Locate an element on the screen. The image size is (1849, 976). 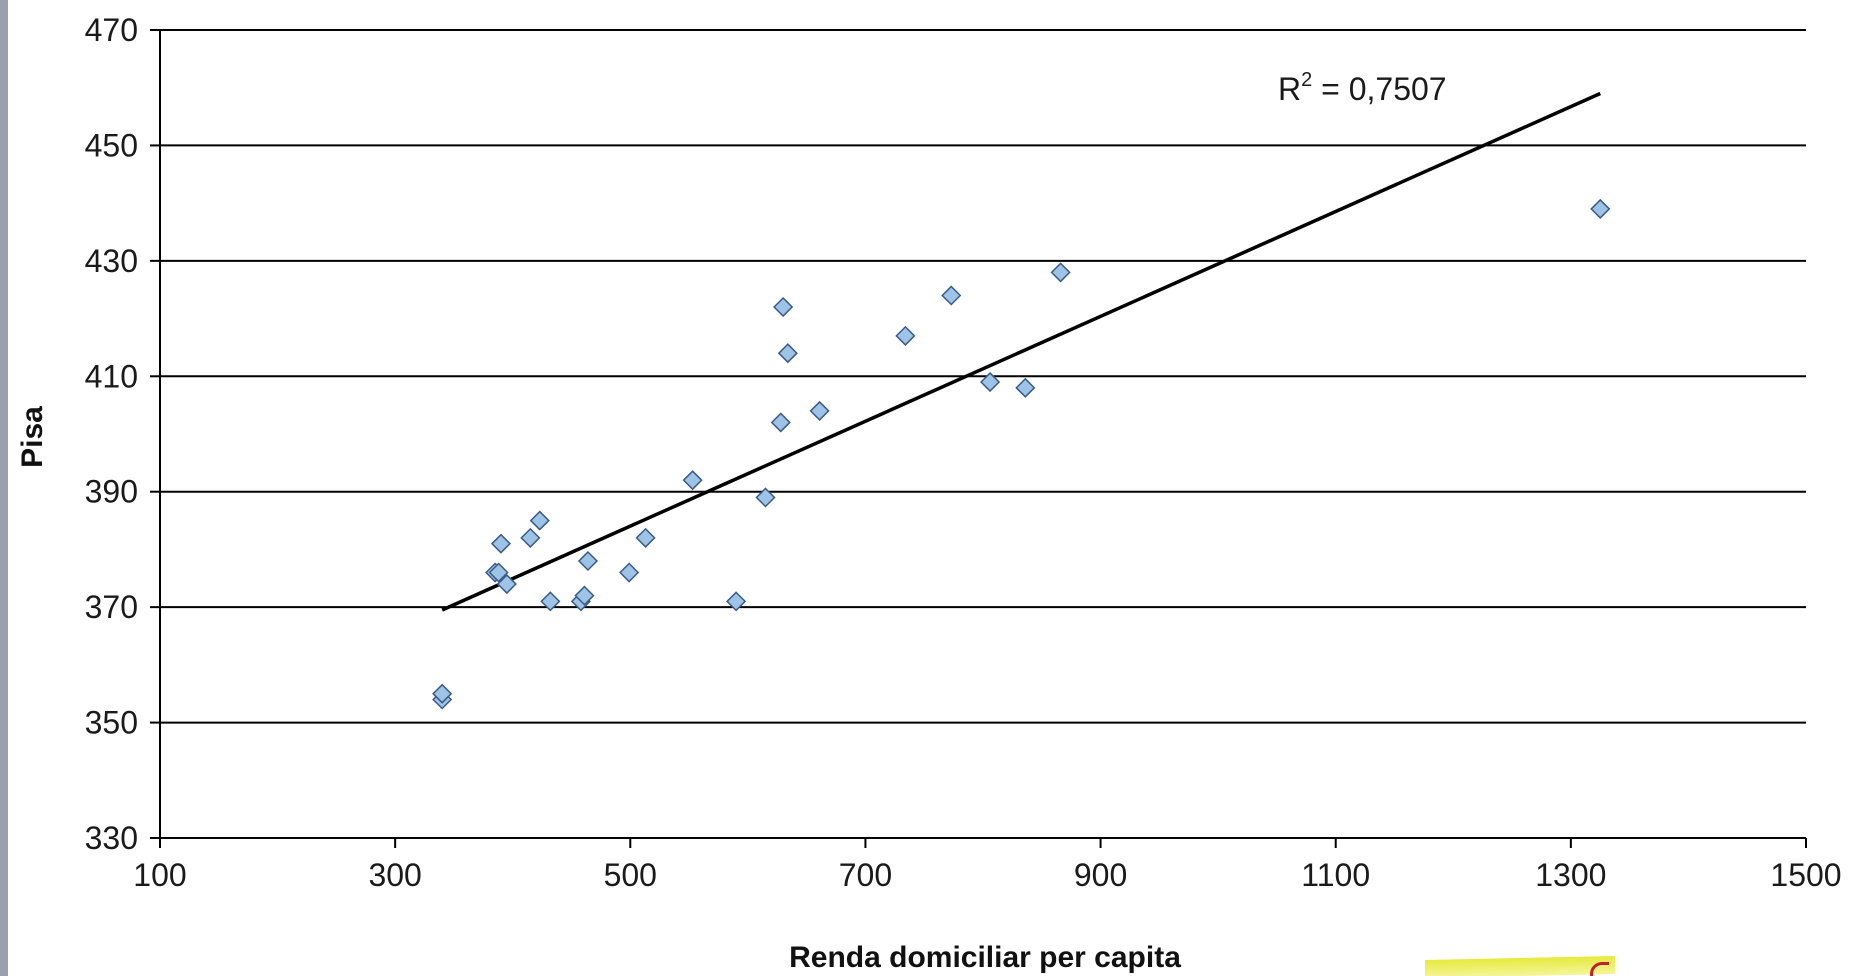
y-tick-label: 370 is located at coordinates (111, 607).